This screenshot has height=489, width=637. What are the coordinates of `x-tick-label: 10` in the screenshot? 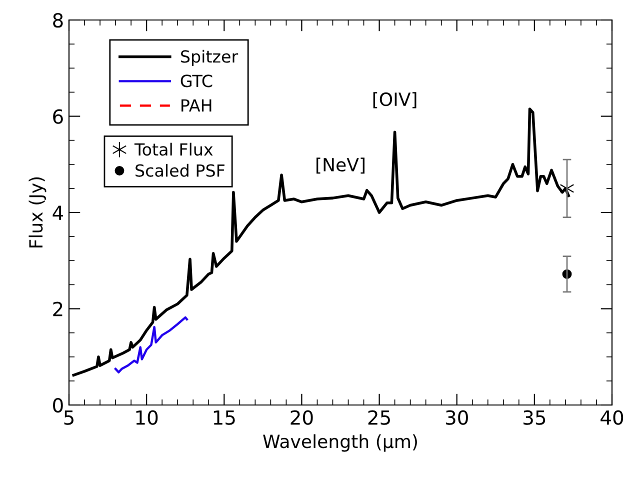 It's located at (147, 417).